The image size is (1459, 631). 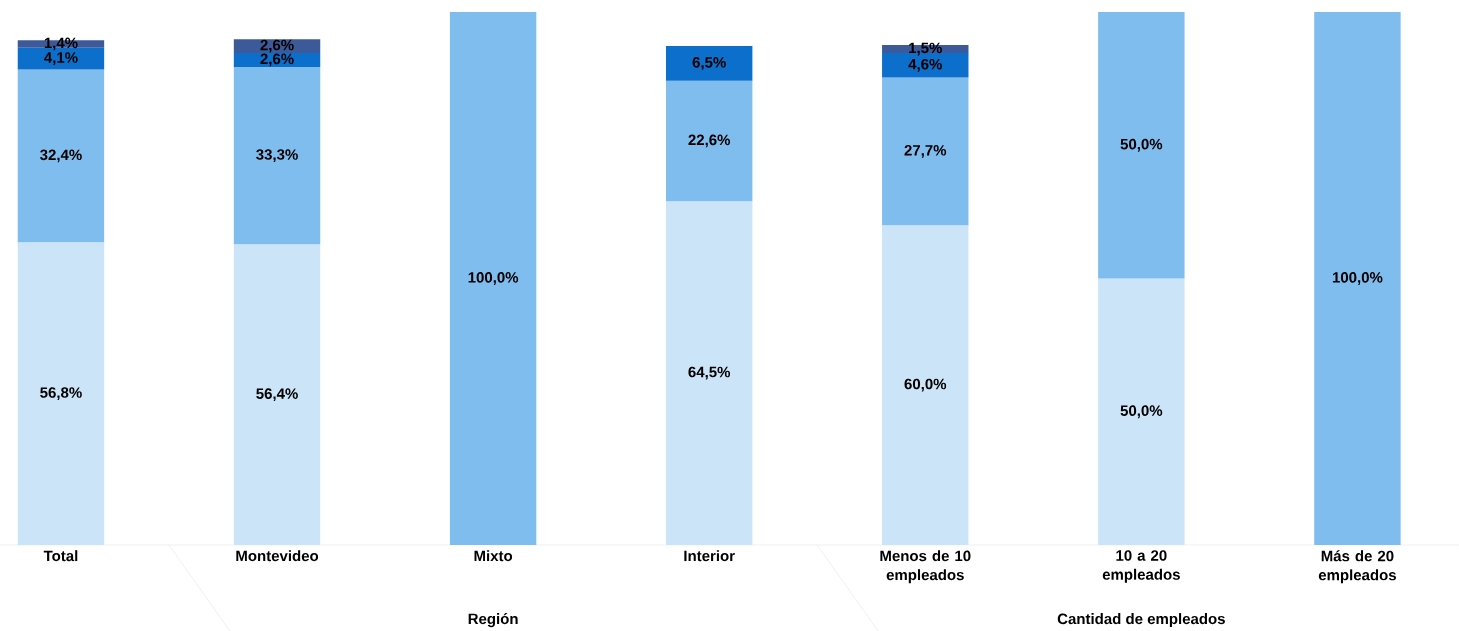 What do you see at coordinates (493, 556) in the screenshot?
I see `x-tick-label: Mixto` at bounding box center [493, 556].